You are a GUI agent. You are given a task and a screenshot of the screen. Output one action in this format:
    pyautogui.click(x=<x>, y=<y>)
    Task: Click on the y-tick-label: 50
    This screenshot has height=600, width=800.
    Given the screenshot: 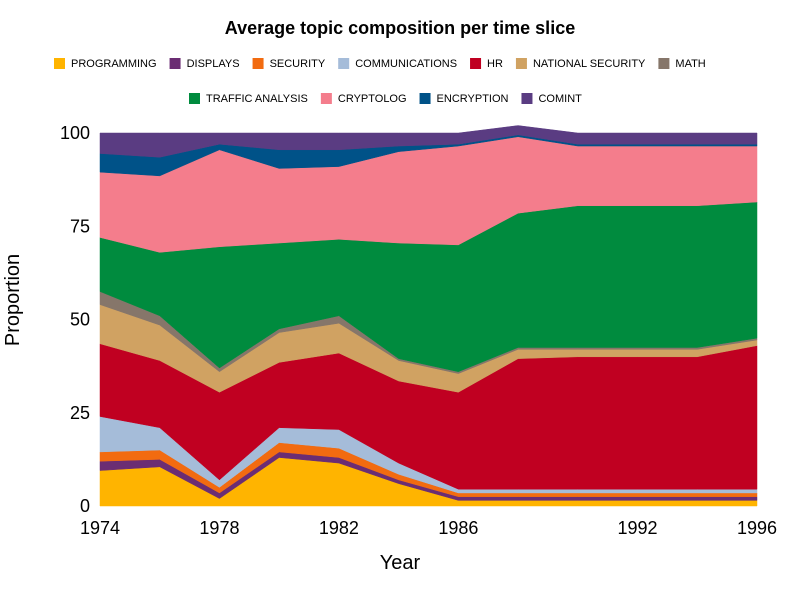 What is the action you would take?
    pyautogui.click(x=80, y=320)
    